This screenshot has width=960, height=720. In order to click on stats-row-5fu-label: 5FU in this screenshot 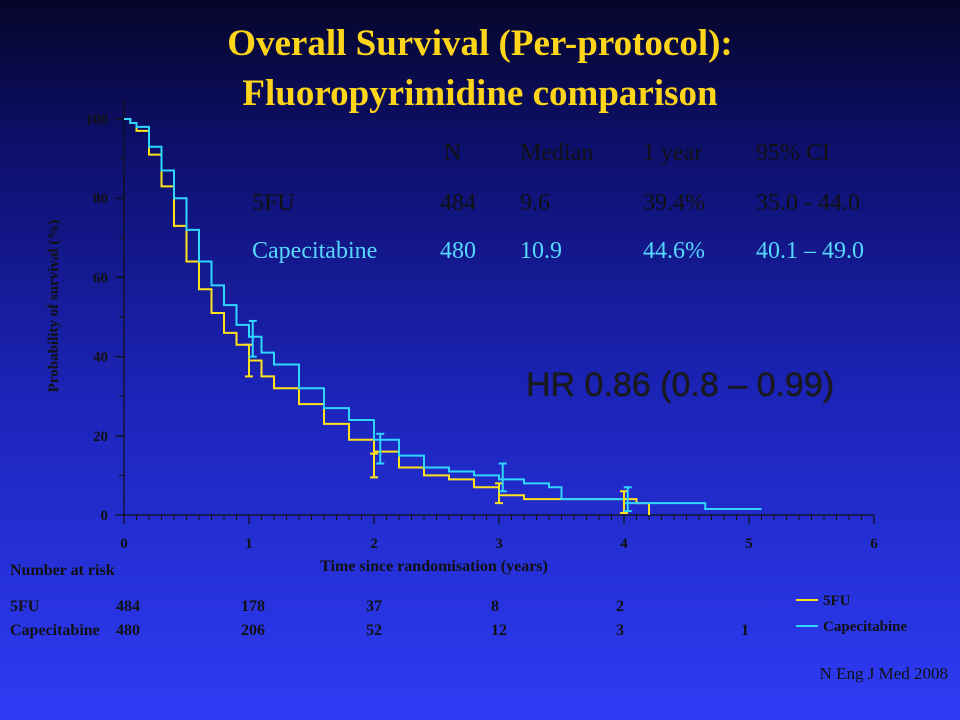, I will do `click(273, 203)`.